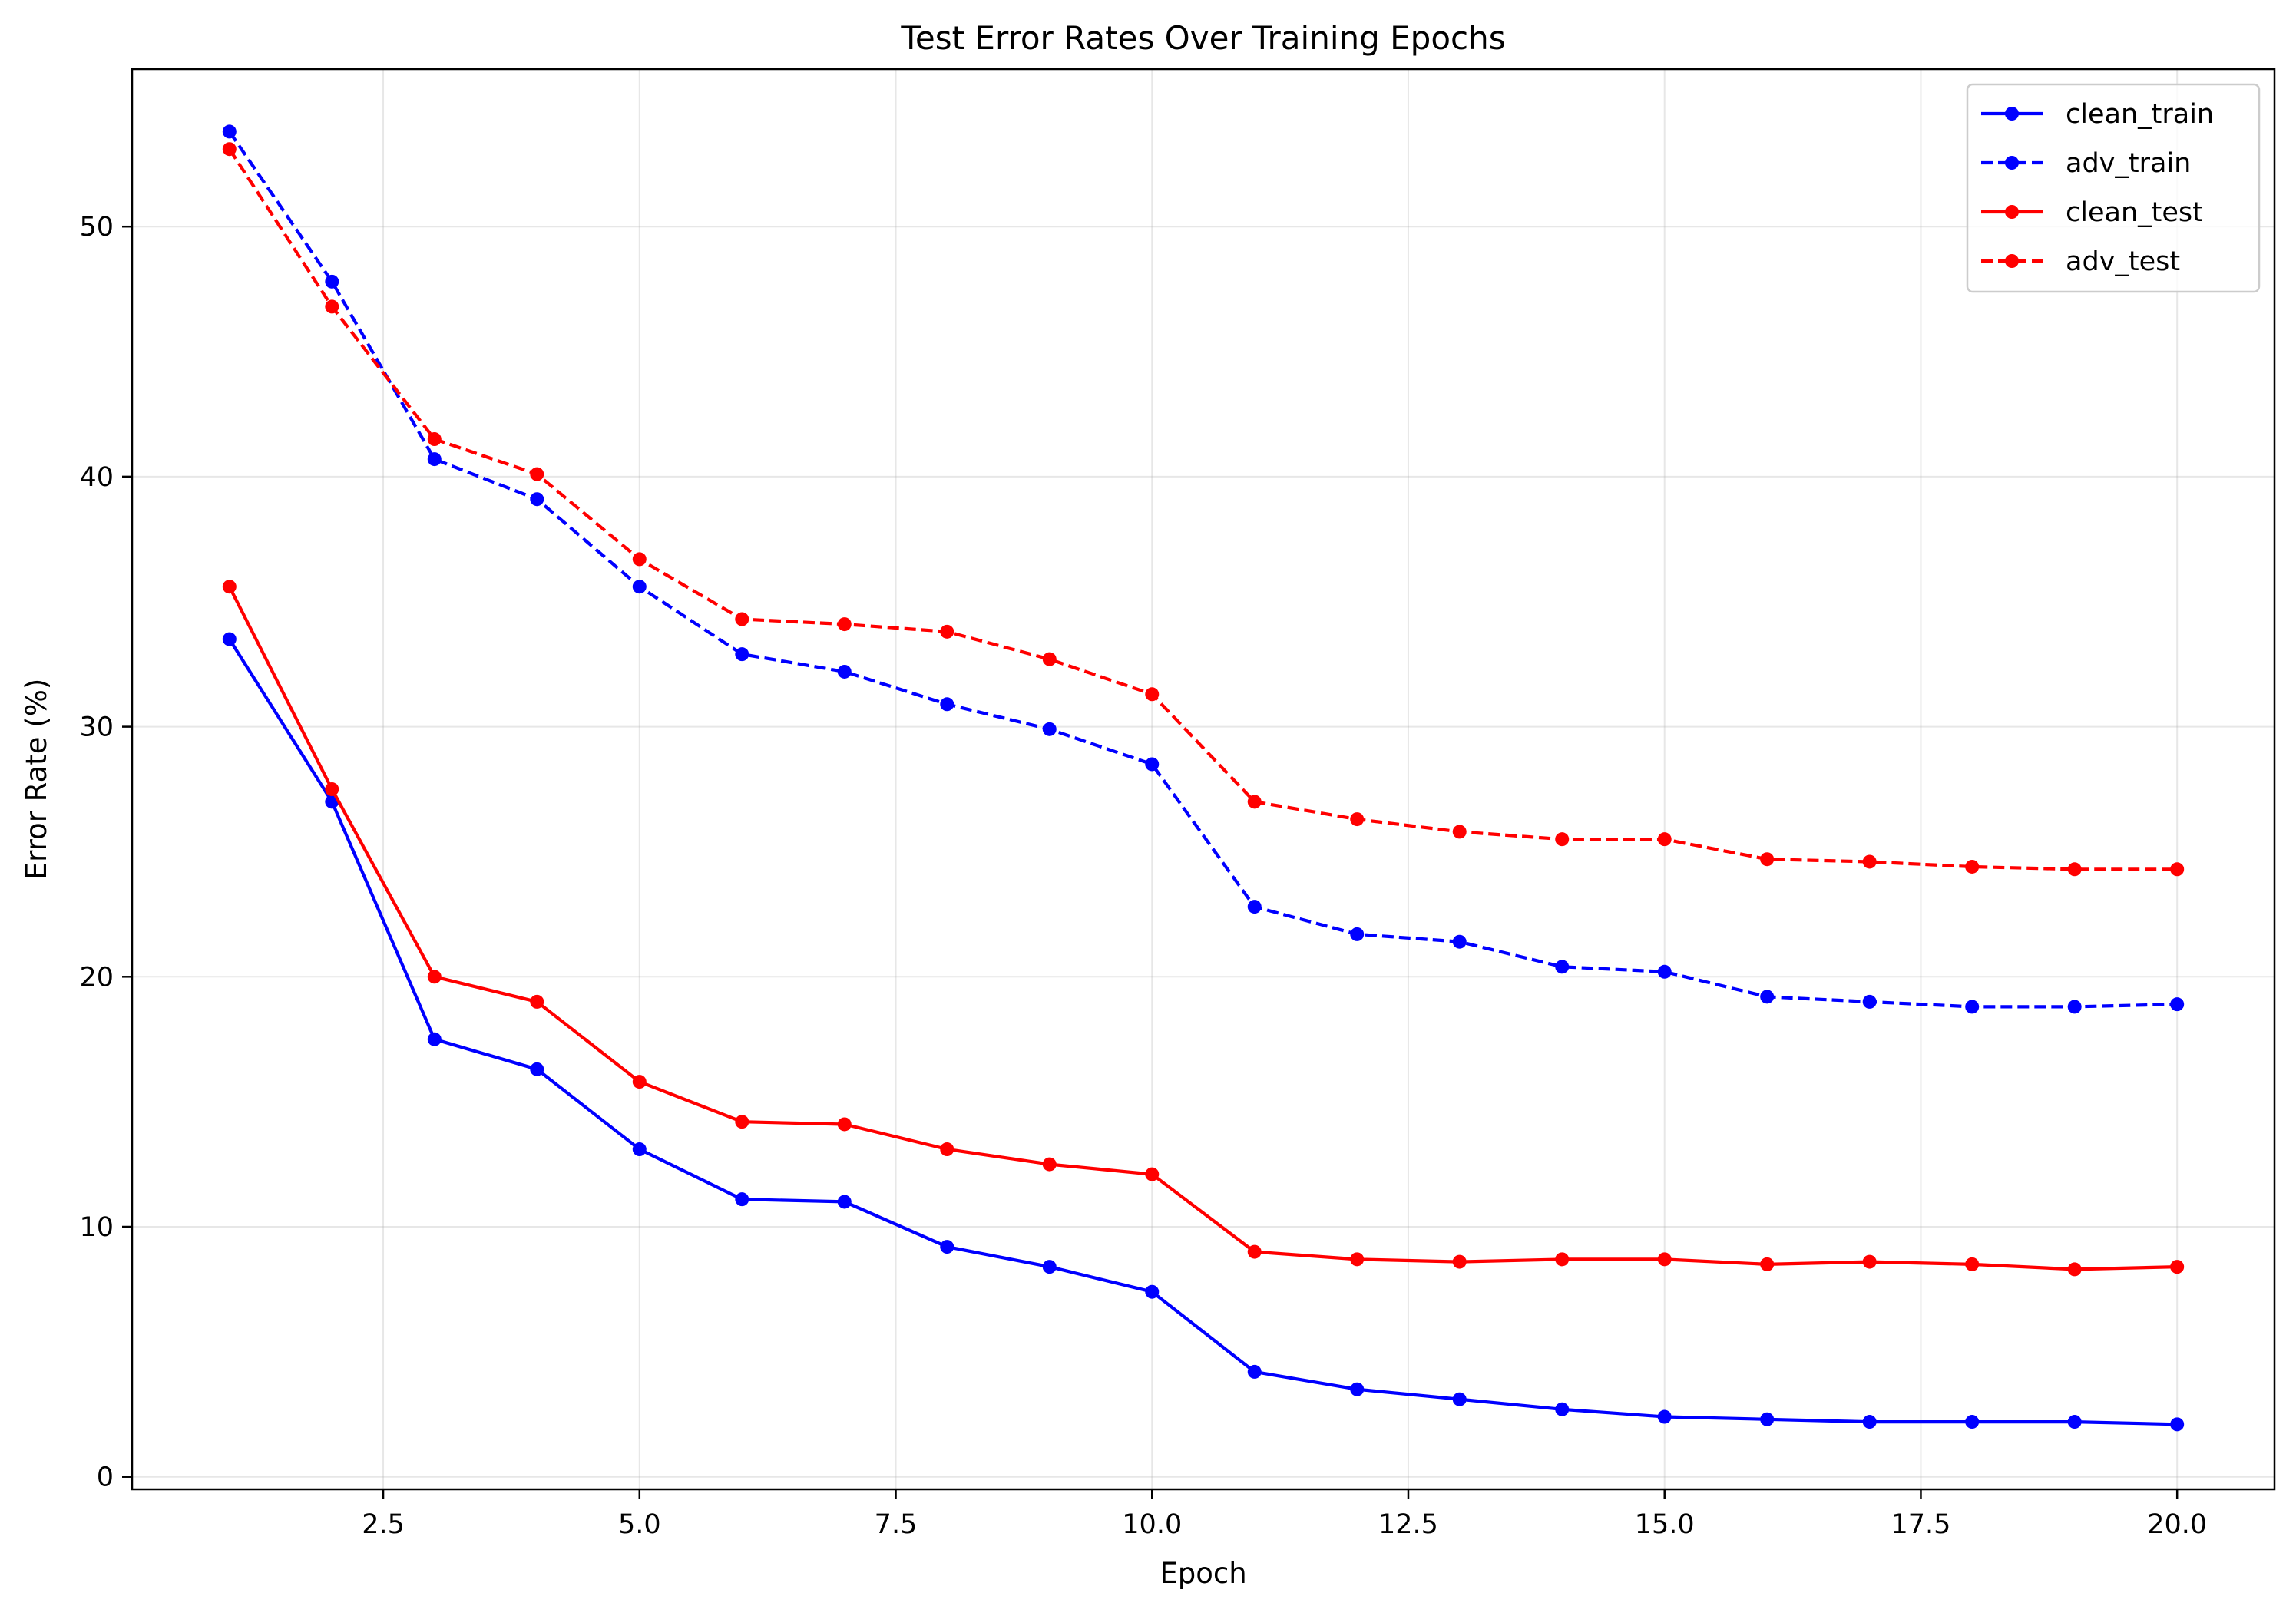  Describe the element at coordinates (96, 727) in the screenshot. I see `y-tick-label: 30` at that location.